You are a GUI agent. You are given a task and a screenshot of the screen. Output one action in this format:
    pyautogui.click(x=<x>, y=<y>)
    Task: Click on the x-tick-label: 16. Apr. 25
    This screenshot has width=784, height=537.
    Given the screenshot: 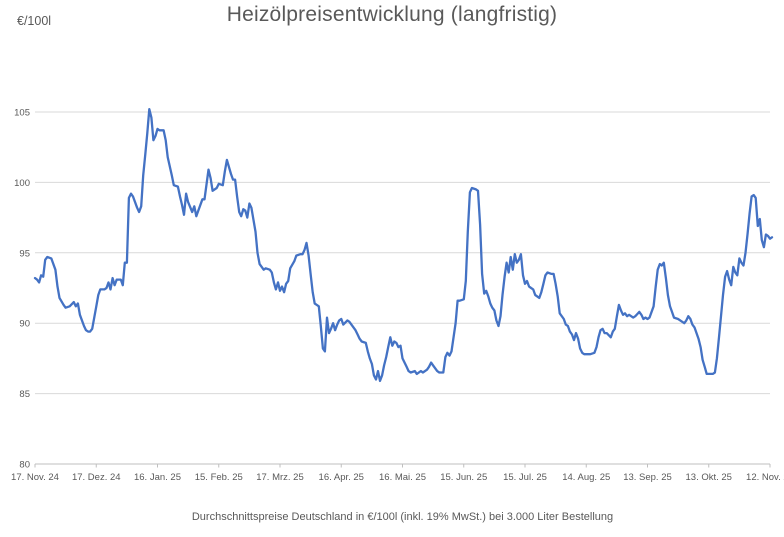 What is the action you would take?
    pyautogui.click(x=341, y=477)
    